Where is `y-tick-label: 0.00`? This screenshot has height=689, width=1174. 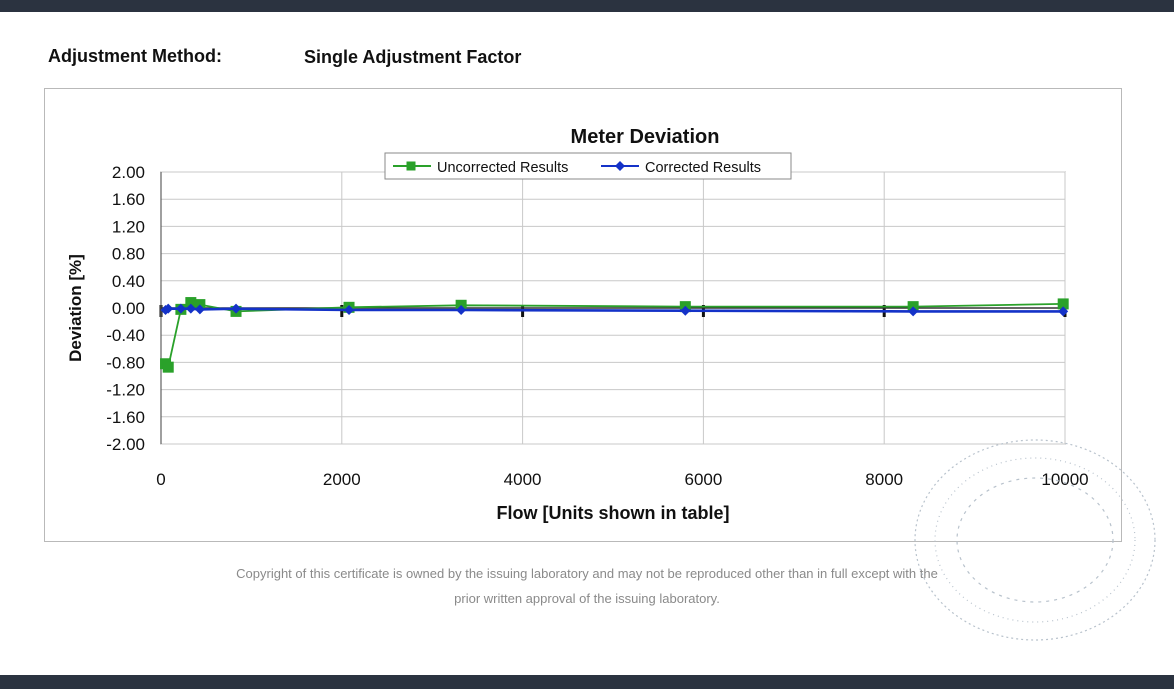
y-tick-label: 0.00 is located at coordinates (128, 308).